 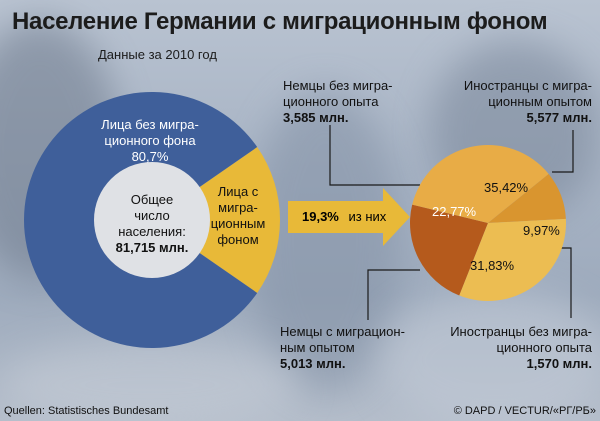 What do you see at coordinates (492, 265) in the screenshot?
I see `pie-pct-label: 31,83%` at bounding box center [492, 265].